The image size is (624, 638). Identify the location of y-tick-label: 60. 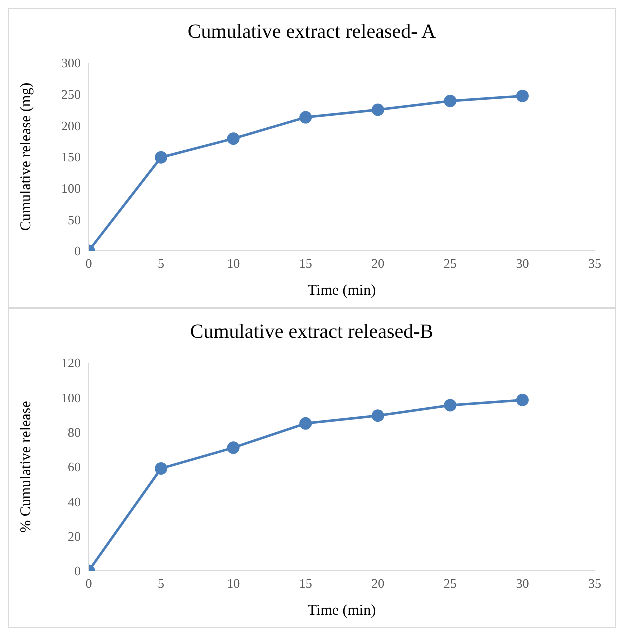
(74, 467).